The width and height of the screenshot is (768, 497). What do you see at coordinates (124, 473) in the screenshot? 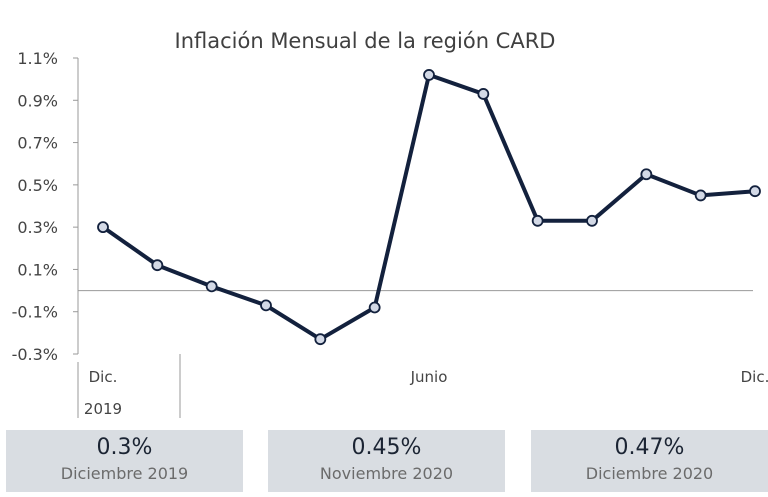
I see `summary-label: Diciembre 2019` at bounding box center [124, 473].